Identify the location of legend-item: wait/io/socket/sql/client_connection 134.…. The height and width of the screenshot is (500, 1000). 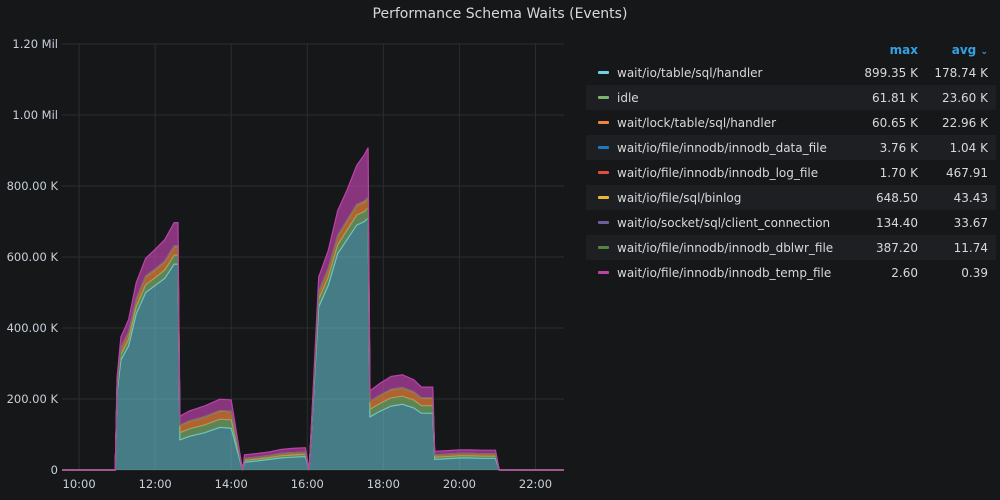
(791, 222).